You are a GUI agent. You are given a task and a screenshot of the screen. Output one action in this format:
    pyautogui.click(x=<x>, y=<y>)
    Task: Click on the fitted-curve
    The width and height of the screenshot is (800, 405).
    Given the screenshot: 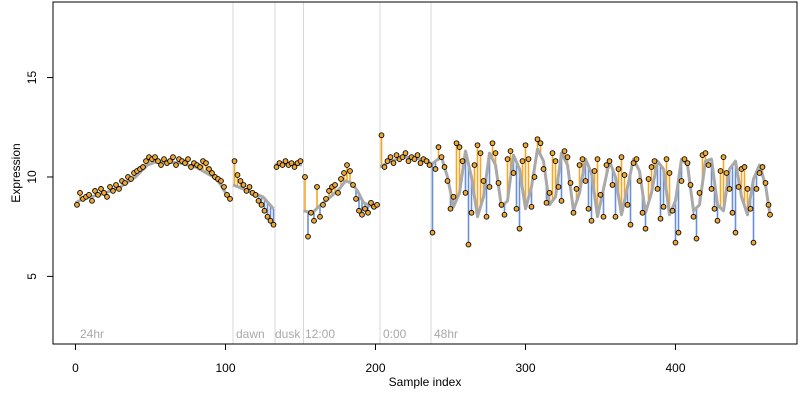 What is the action you would take?
    pyautogui.click(x=601, y=183)
    